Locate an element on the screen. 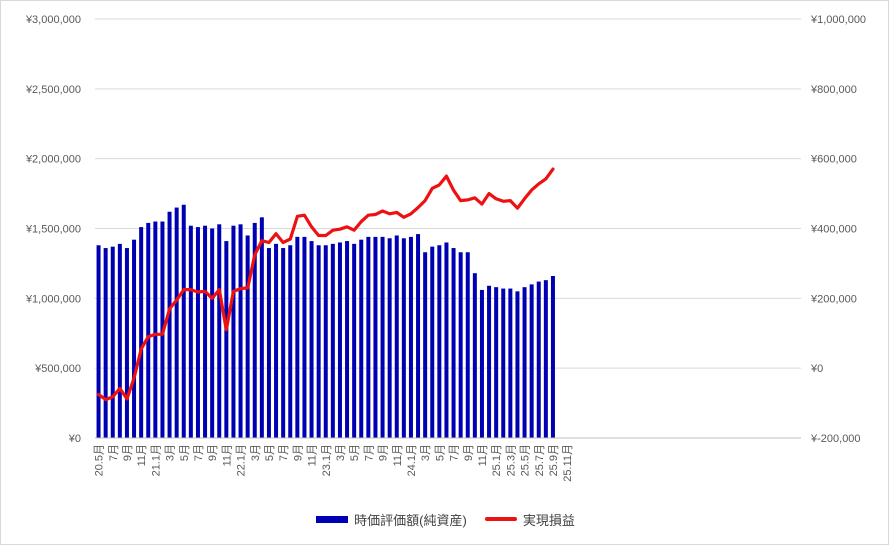  left-tick-label: ¥1,000,000 is located at coordinates (53, 299).